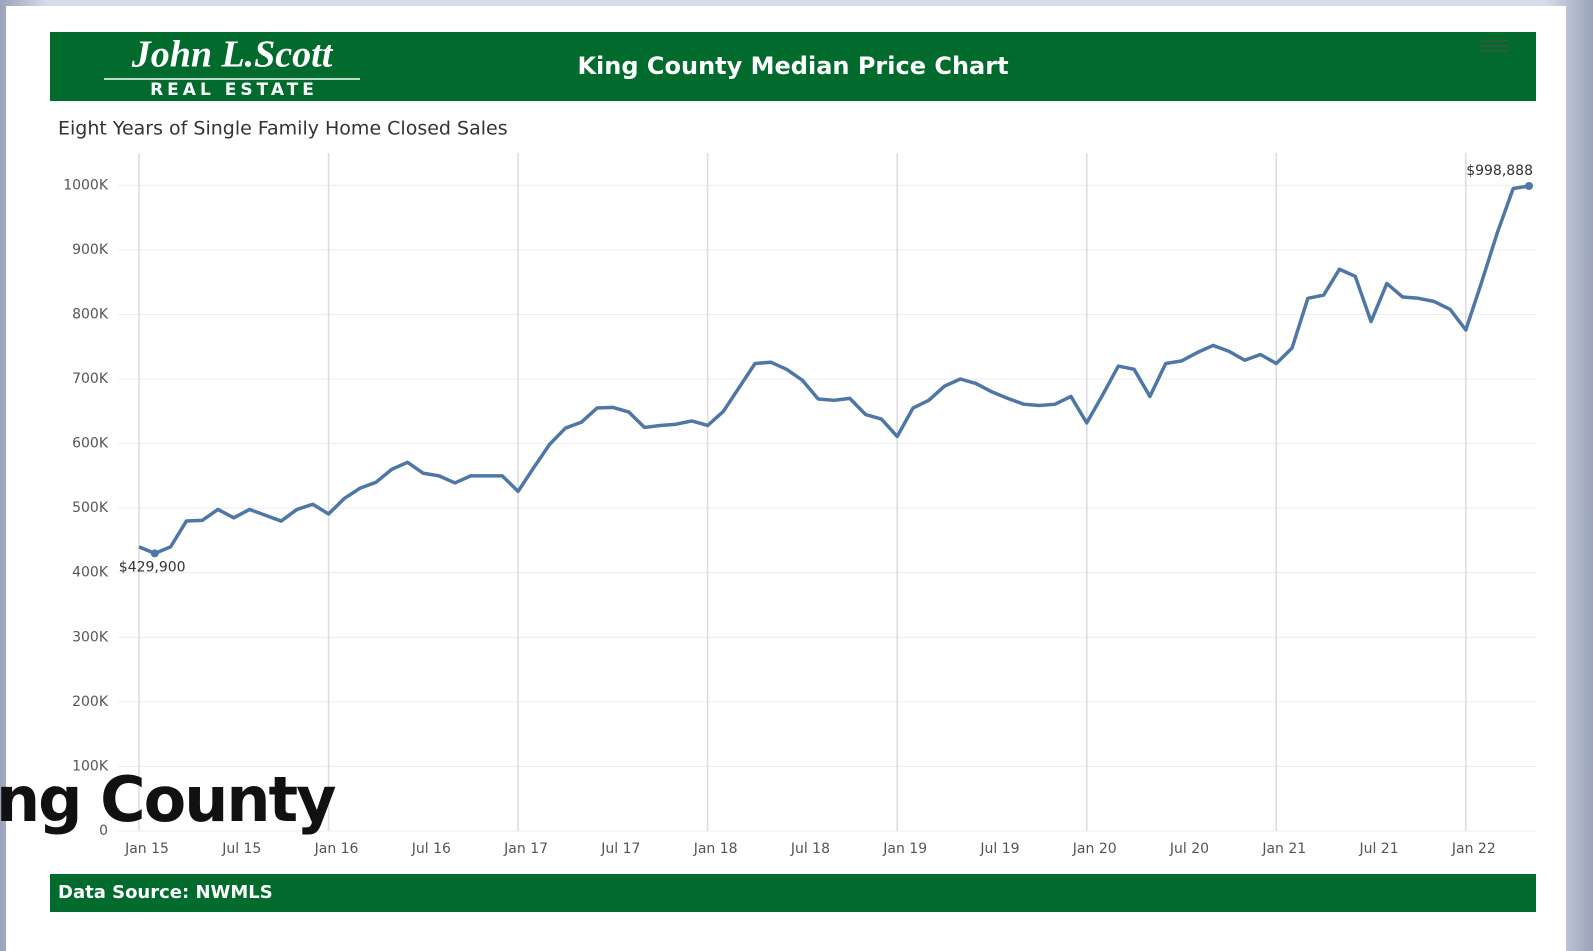 The width and height of the screenshot is (1593, 951). What do you see at coordinates (90, 379) in the screenshot?
I see `y-tick-label: 700K` at bounding box center [90, 379].